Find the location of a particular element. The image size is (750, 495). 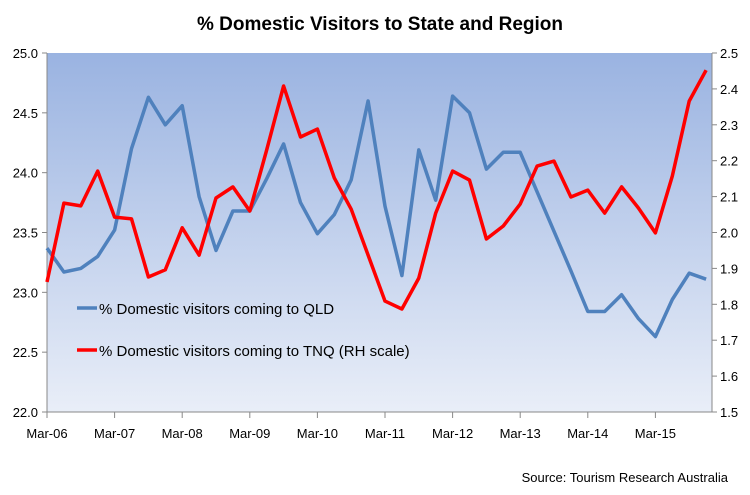

right-tick-label: 2.5 is located at coordinates (729, 53).